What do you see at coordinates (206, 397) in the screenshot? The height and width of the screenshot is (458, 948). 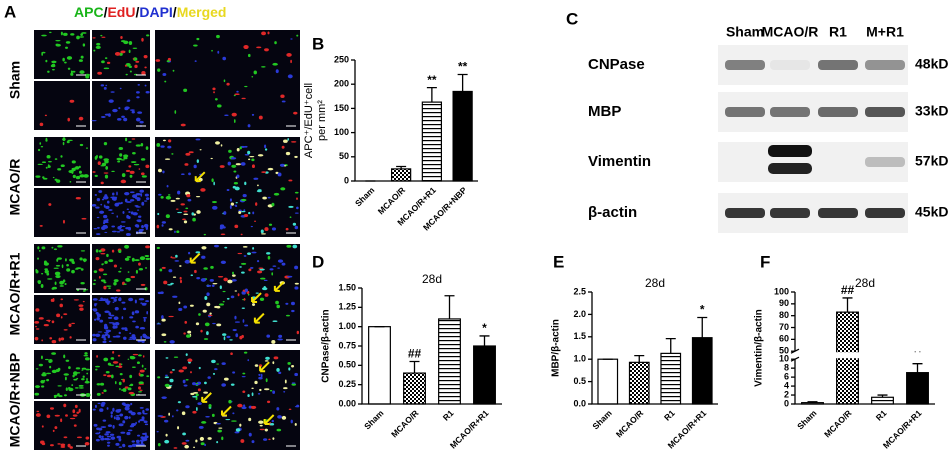 I see `arrow` at bounding box center [206, 397].